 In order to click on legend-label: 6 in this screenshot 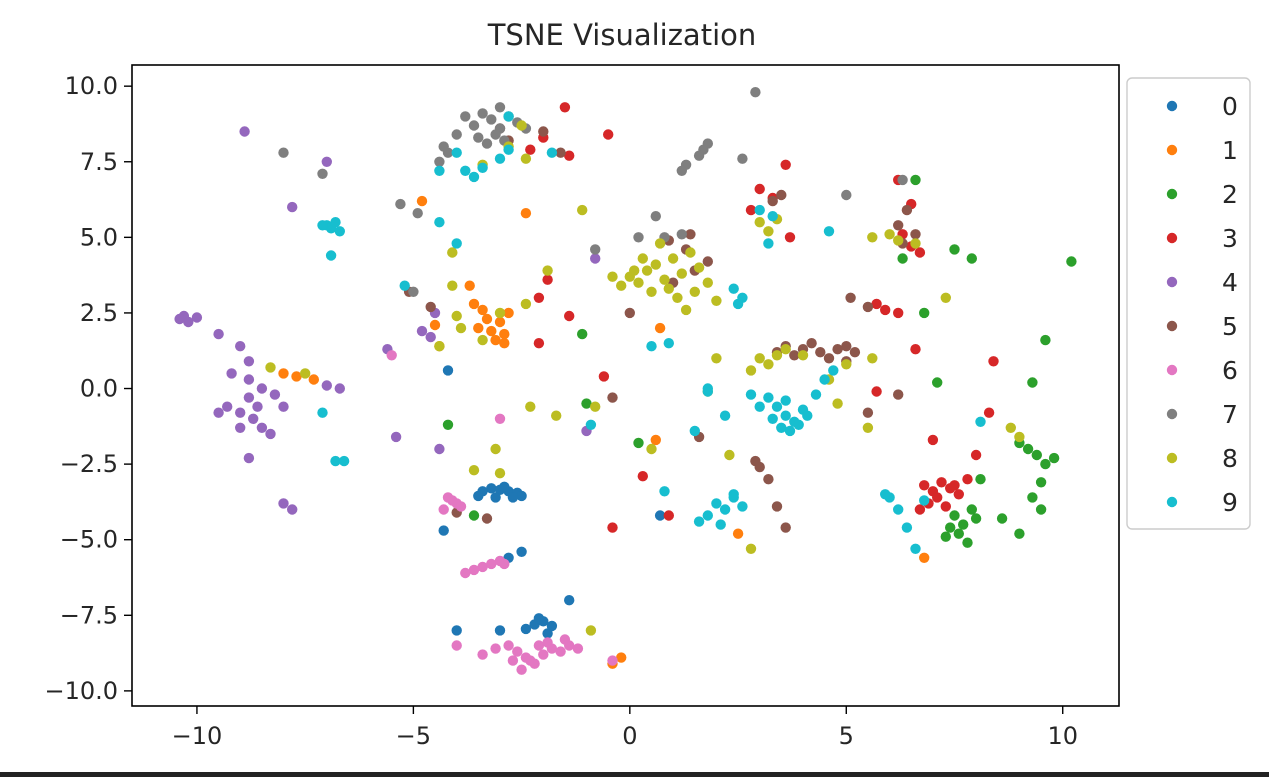, I will do `click(1230, 370)`.